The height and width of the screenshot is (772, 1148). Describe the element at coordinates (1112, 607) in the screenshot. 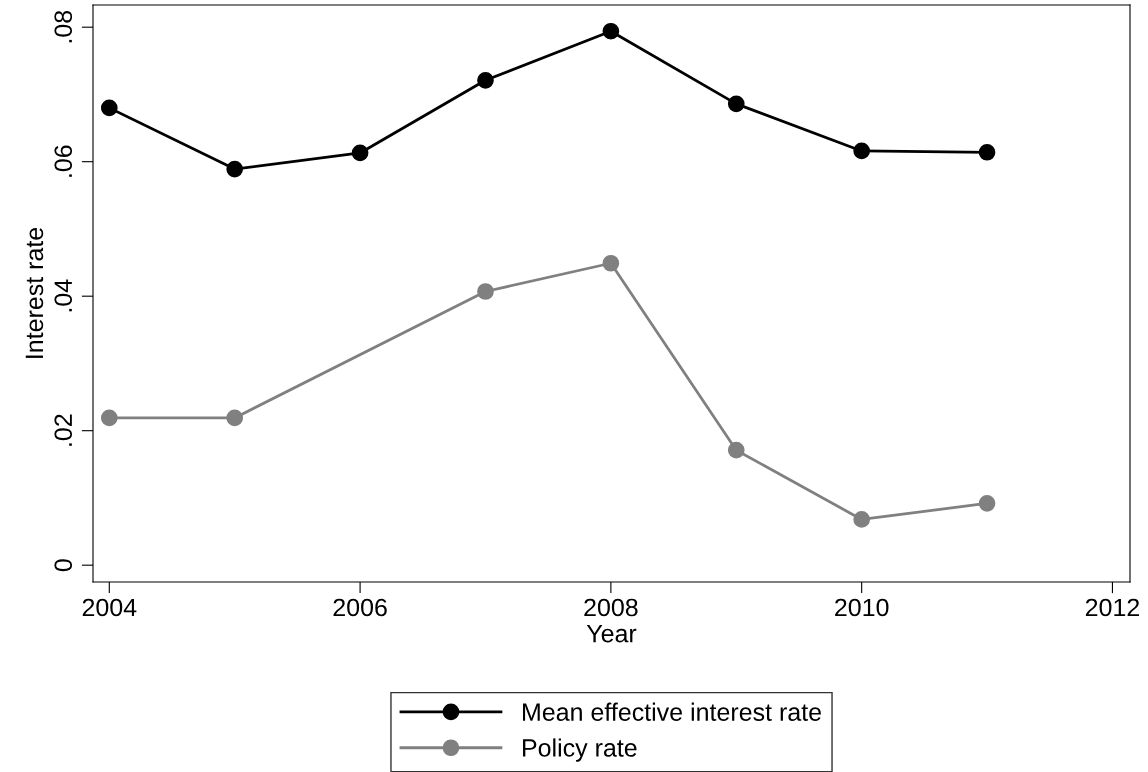

I see `x-tick-label: 2012` at that location.